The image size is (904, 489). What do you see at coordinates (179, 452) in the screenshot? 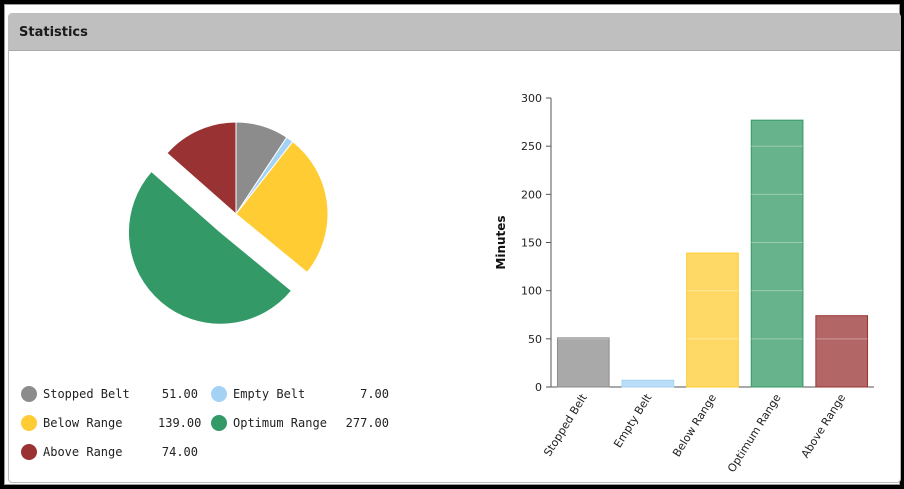
I see `legend-value: 74.00` at bounding box center [179, 452].